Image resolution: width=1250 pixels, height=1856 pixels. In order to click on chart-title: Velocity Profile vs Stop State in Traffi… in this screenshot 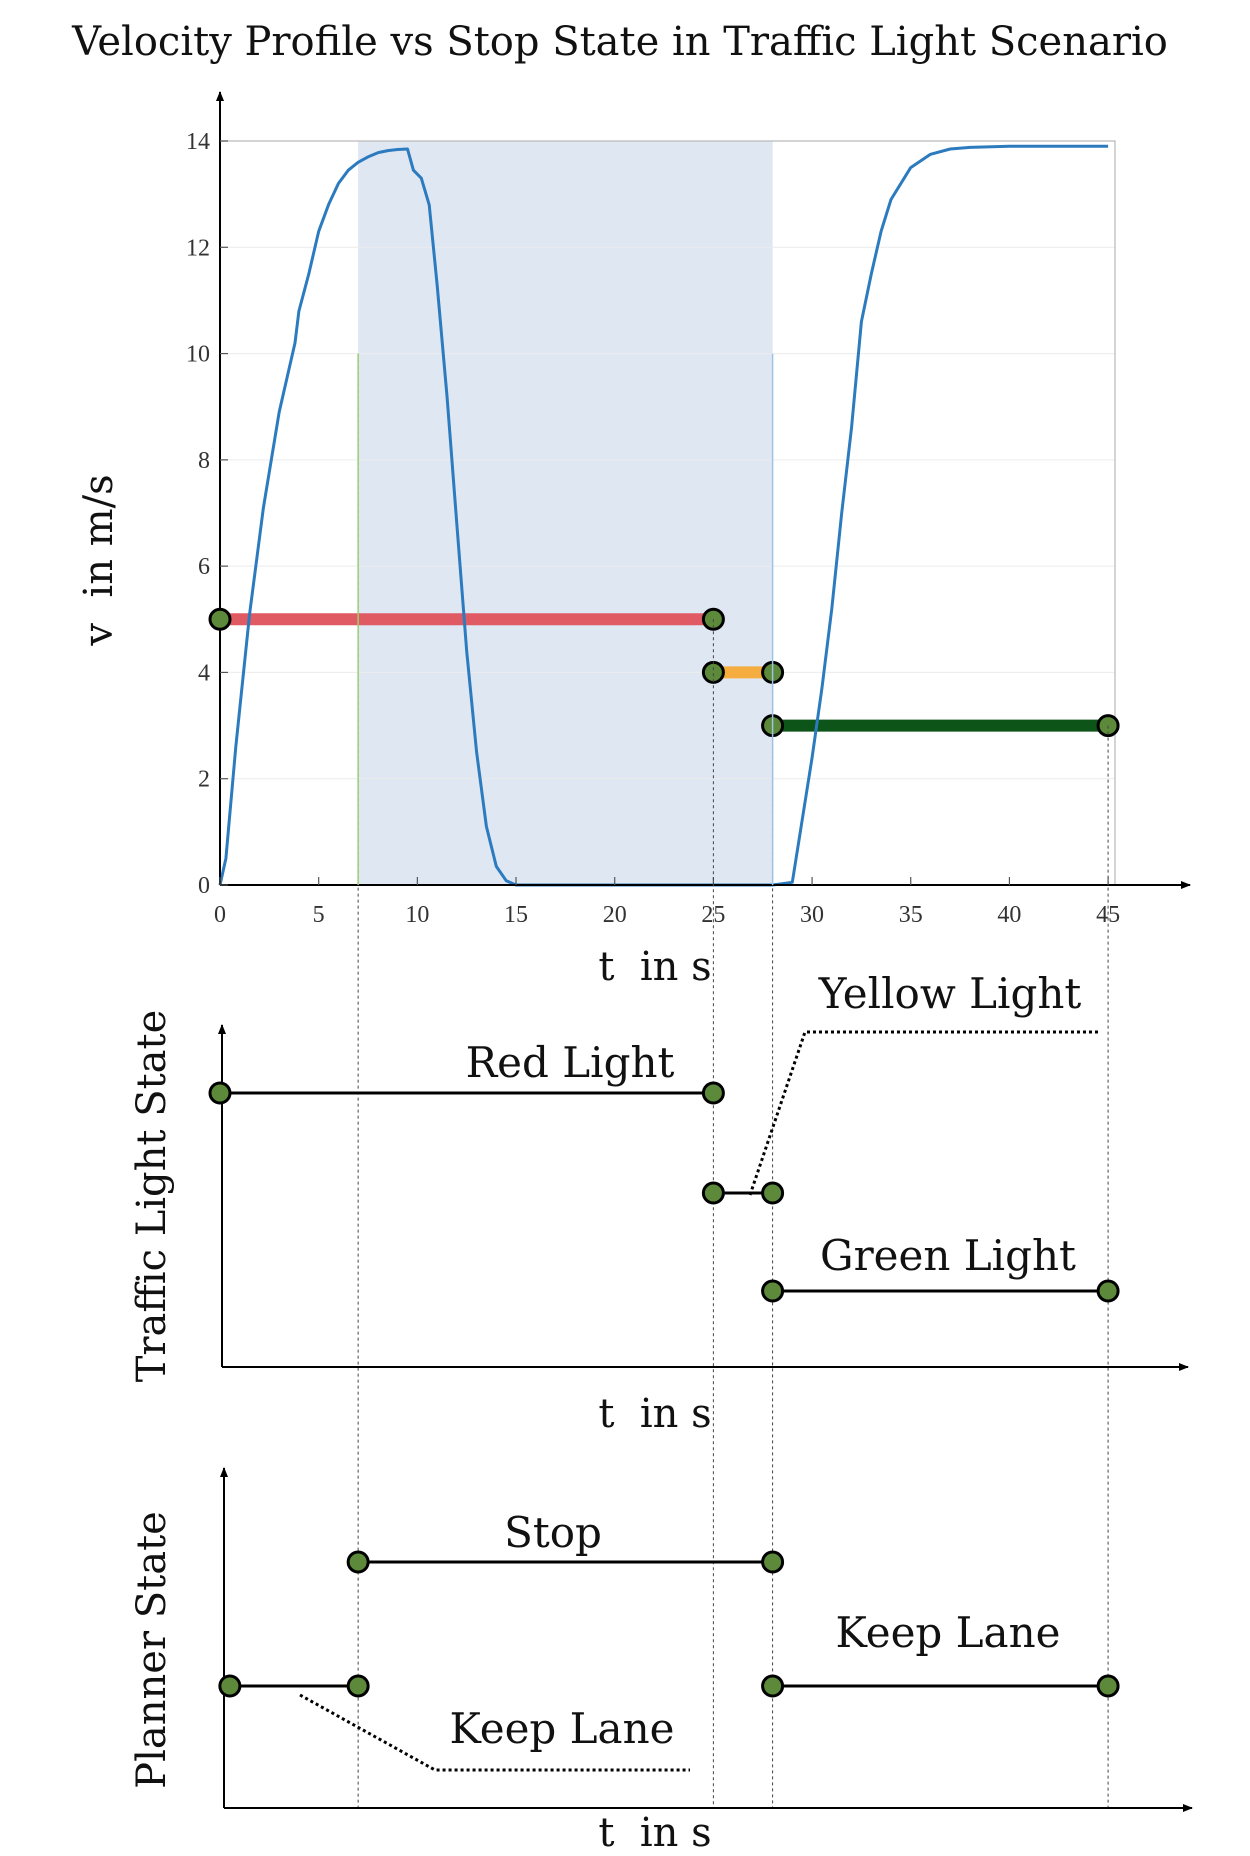, I will do `click(619, 42)`.